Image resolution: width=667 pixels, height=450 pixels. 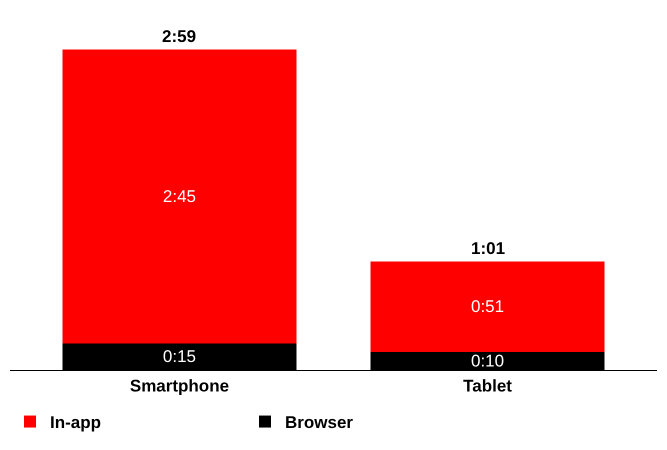 What do you see at coordinates (179, 196) in the screenshot?
I see `data-label: 2:45` at bounding box center [179, 196].